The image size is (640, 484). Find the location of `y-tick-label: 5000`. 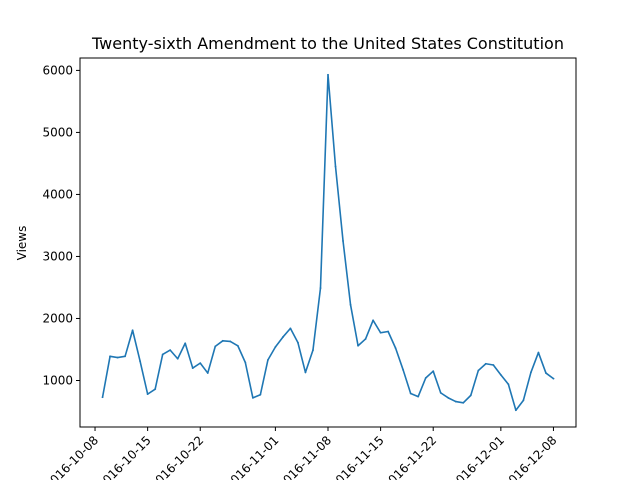

y-tick-label: 5000 is located at coordinates (57, 132).